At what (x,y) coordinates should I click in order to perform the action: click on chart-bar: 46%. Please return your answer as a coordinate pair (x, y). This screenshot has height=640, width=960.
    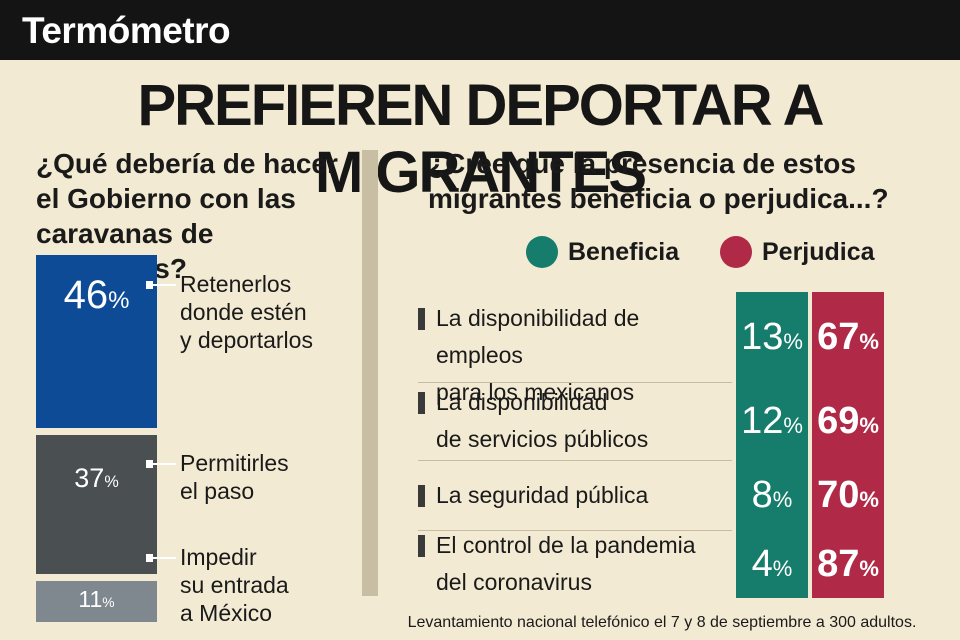
    Looking at the image, I should click on (96, 341).